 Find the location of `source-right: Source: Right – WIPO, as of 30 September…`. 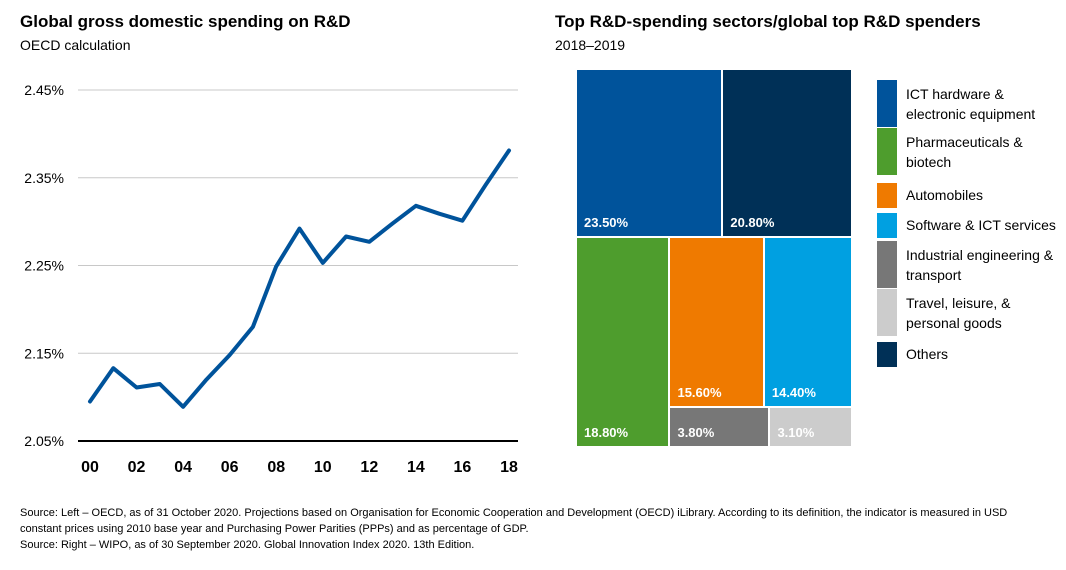

source-right: Source: Right – WIPO, as of 30 September… is located at coordinates (247, 545).